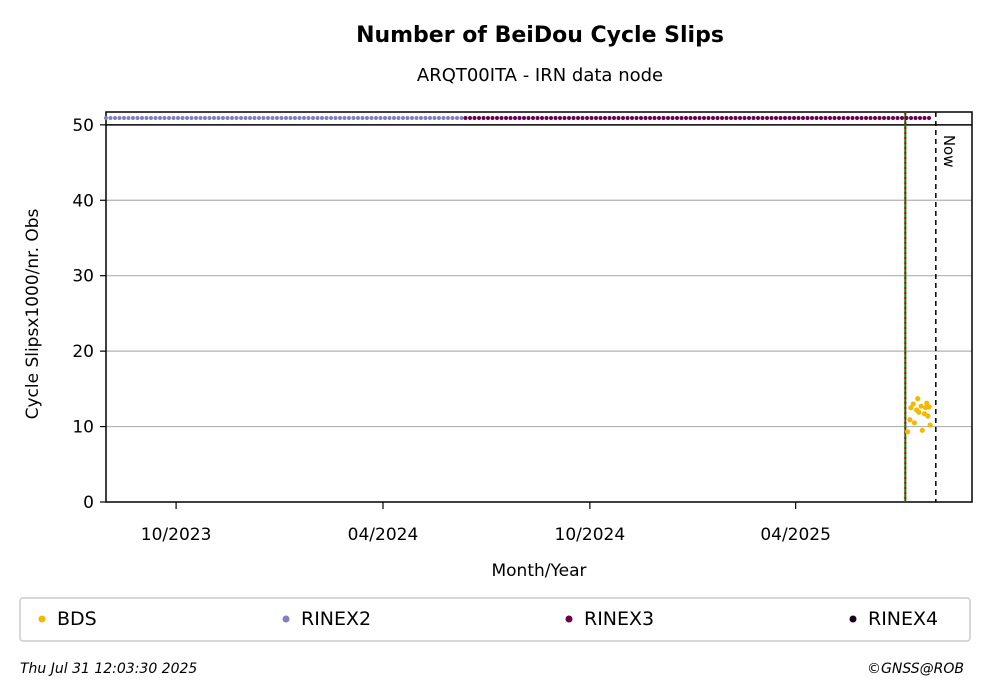 The height and width of the screenshot is (699, 993). I want to click on legend-label: RINEX3, so click(619, 619).